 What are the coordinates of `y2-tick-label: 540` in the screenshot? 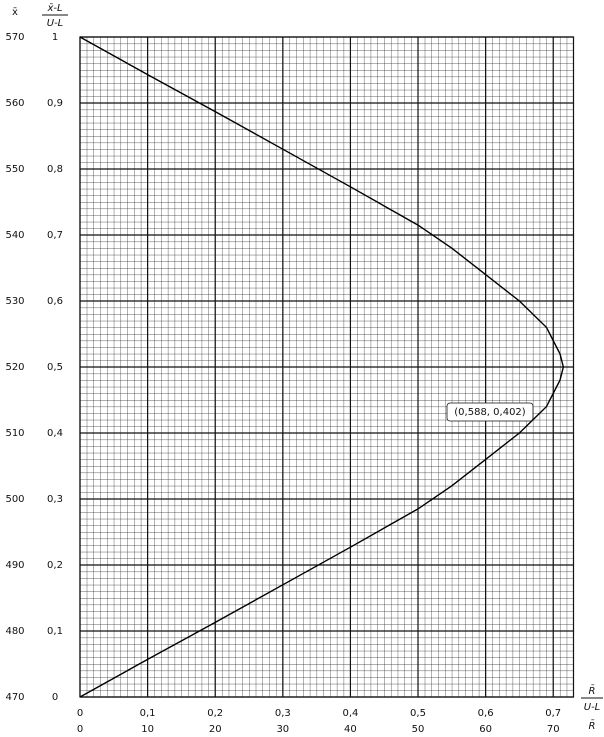 It's located at (14, 235).